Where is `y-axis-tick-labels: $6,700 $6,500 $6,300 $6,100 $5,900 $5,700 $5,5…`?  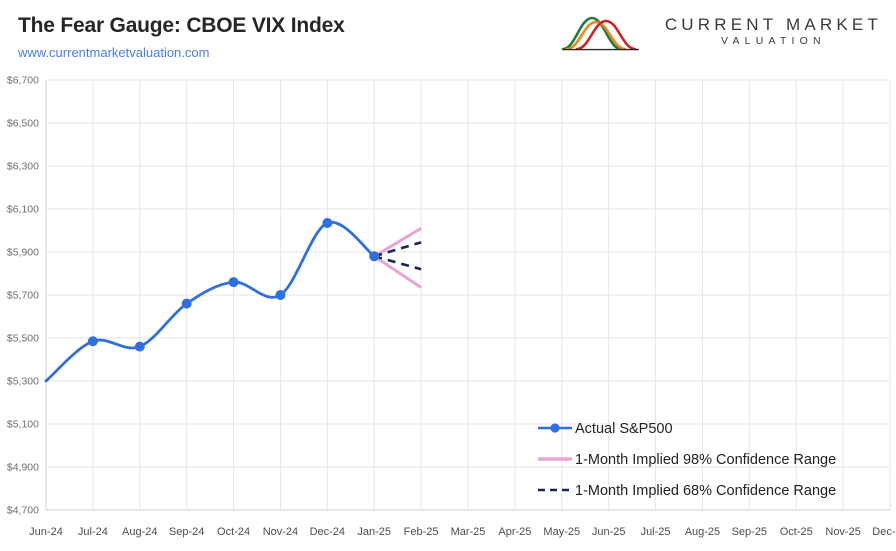
y-axis-tick-labels: $6,700 $6,500 $6,300 $6,100 $5,900 $5,700 $5,5… is located at coordinates (23, 296).